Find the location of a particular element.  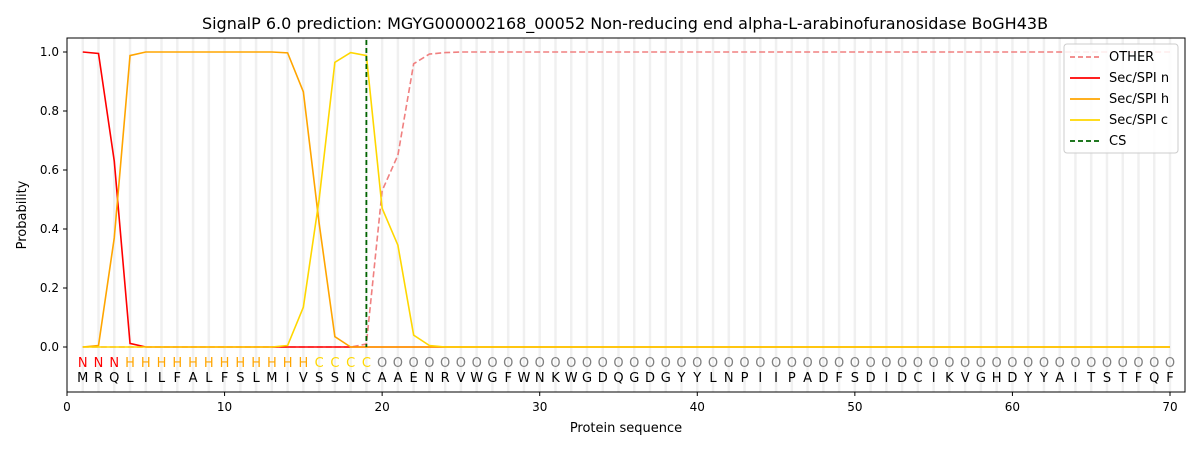

residue-letter: L is located at coordinates (130, 378).